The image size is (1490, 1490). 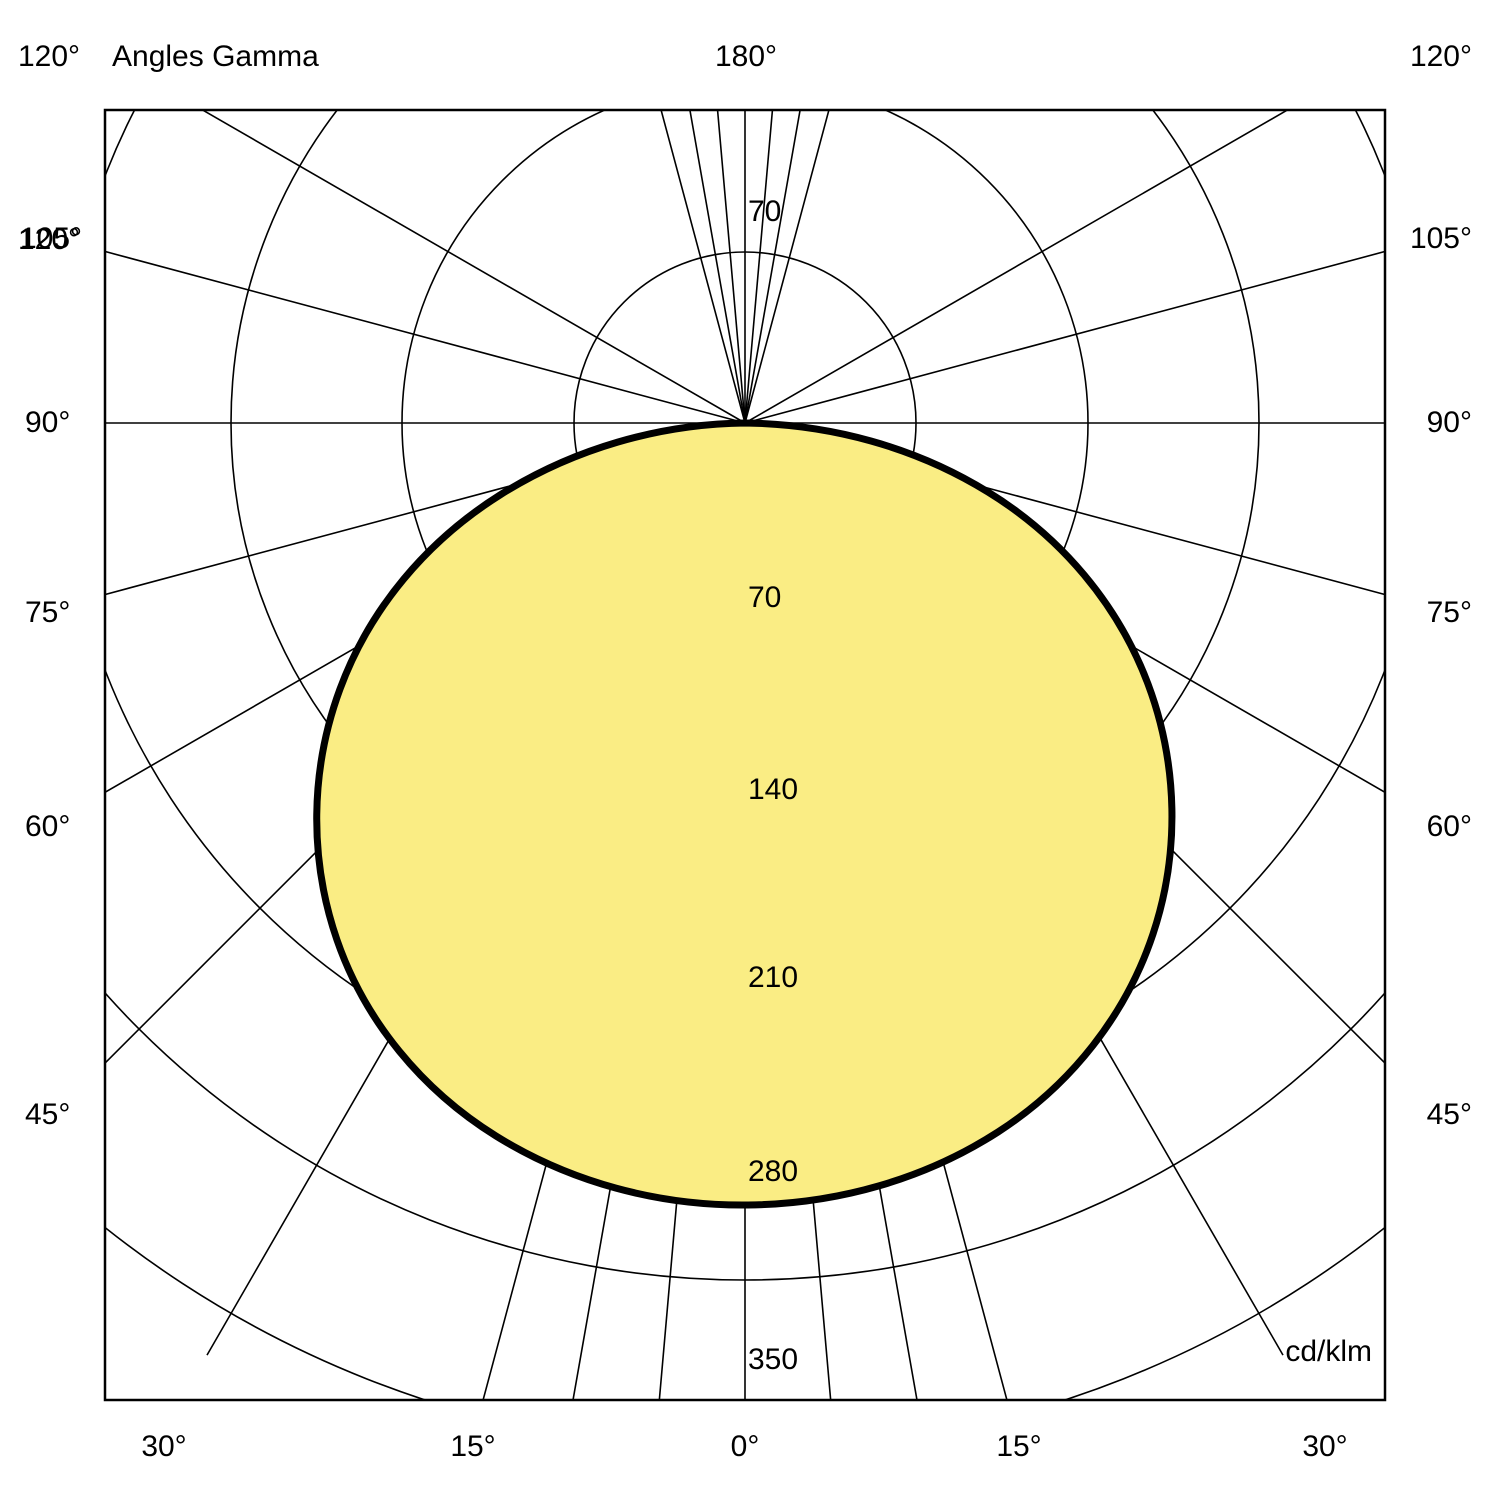 I want to click on bottom-axis-label-0: 0°, so click(x=745, y=1446).